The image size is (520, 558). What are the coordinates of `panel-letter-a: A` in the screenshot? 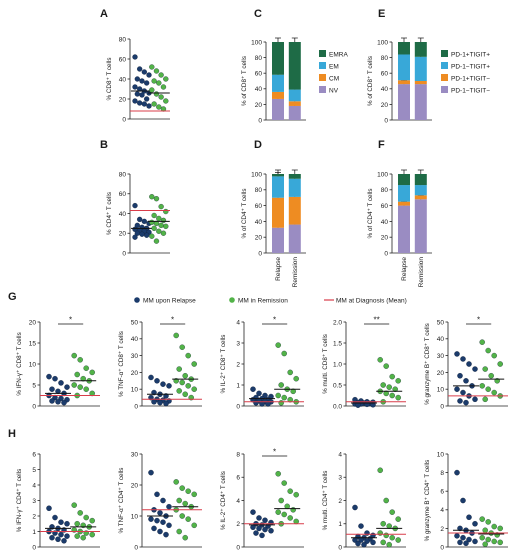 It's located at (104, 14).